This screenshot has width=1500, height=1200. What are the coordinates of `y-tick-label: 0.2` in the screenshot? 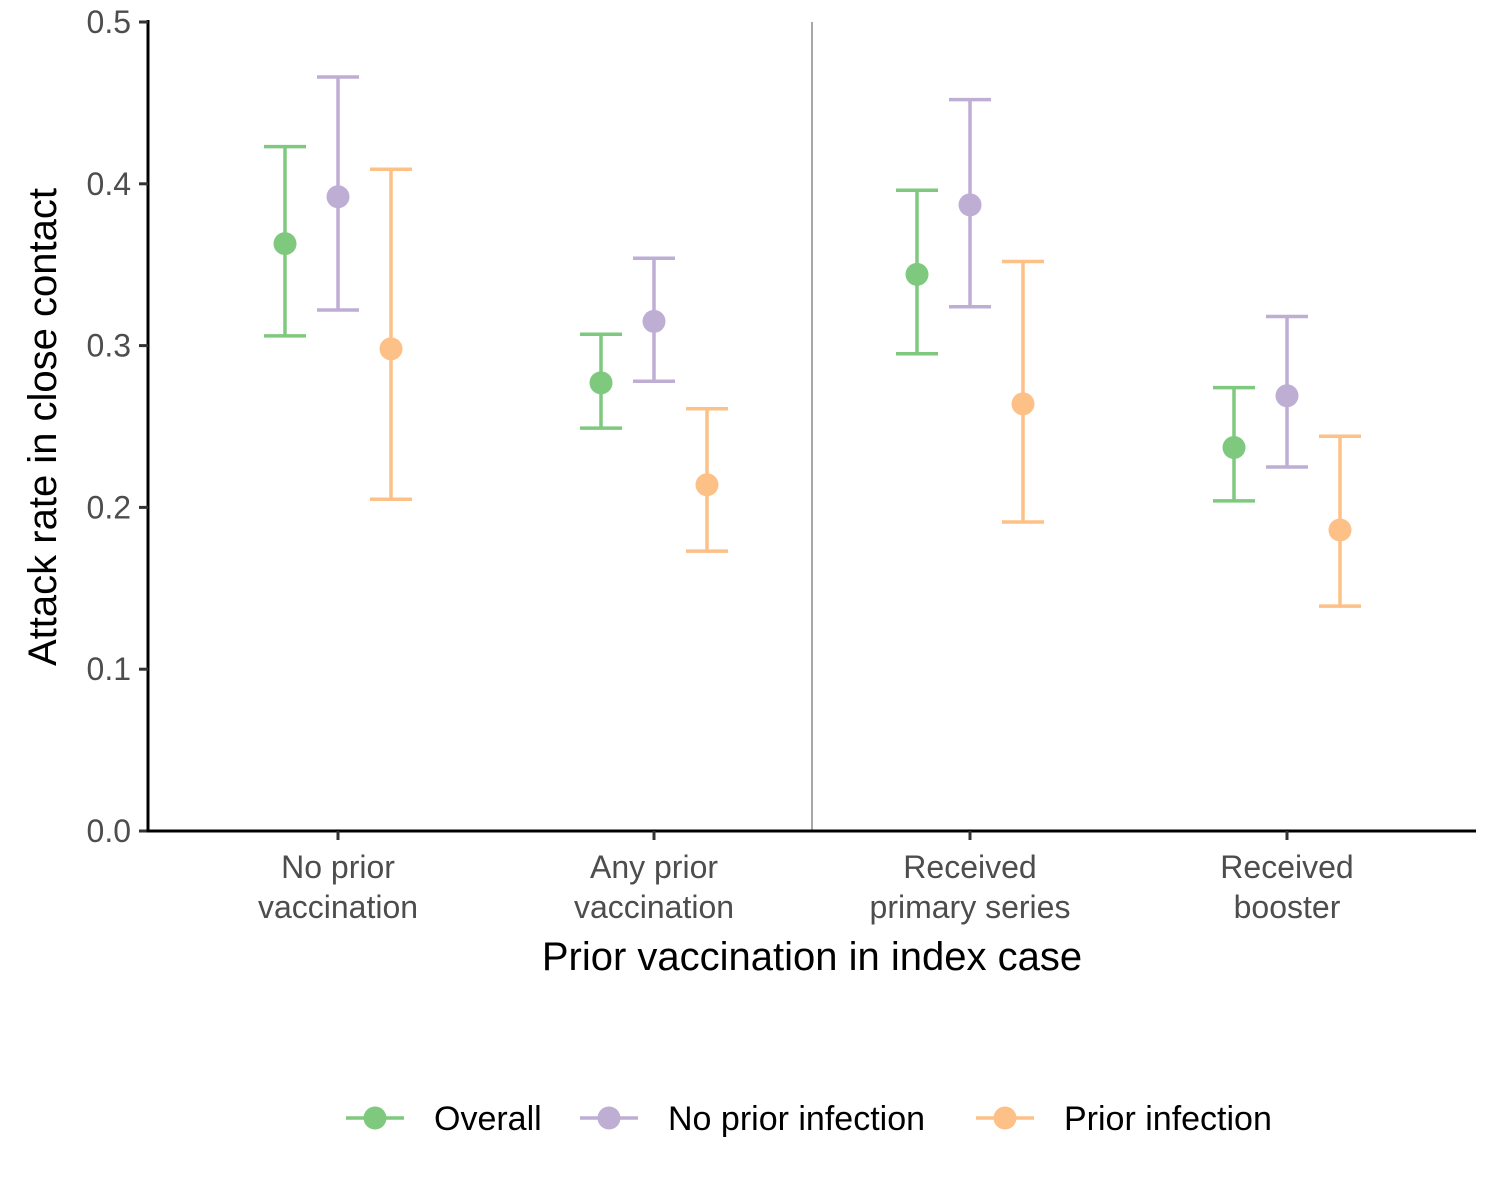 It's located at (109, 507).